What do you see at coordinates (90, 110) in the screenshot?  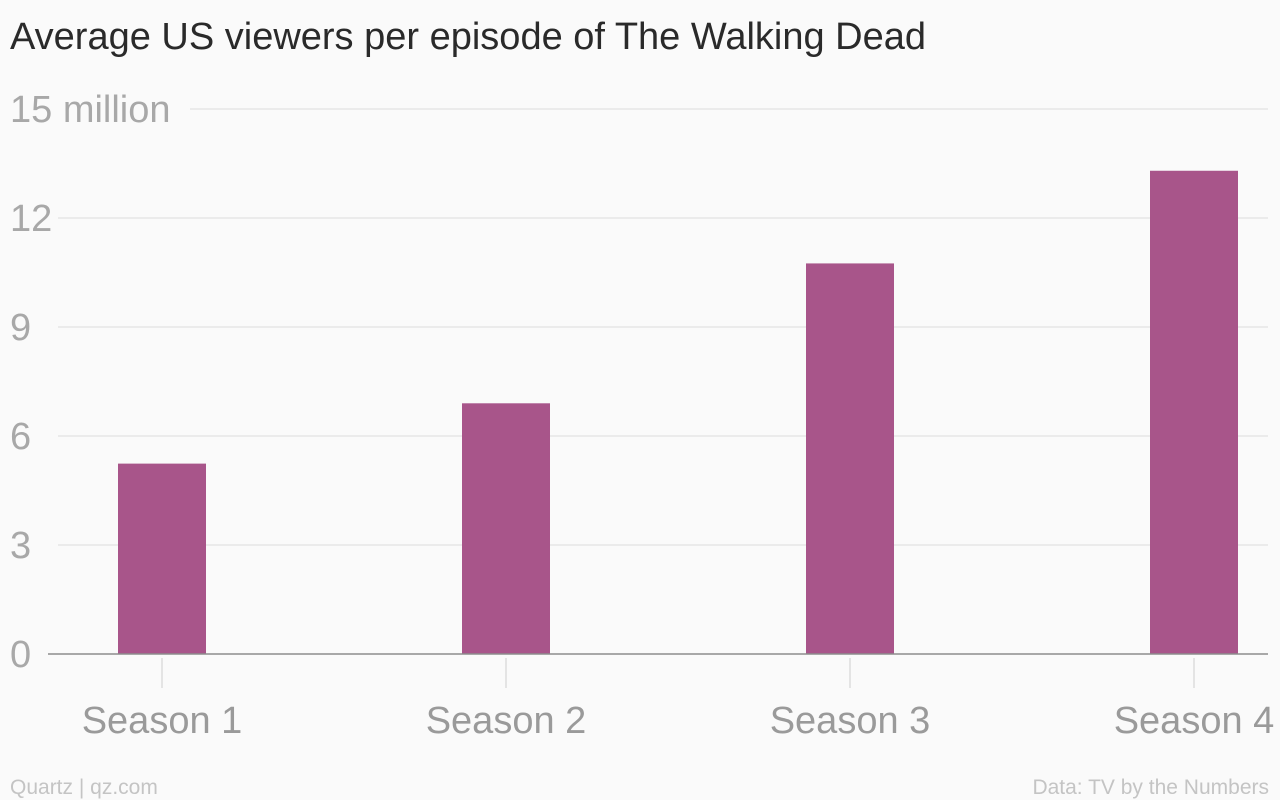 I see `y-tick-label-15: 15 million` at bounding box center [90, 110].